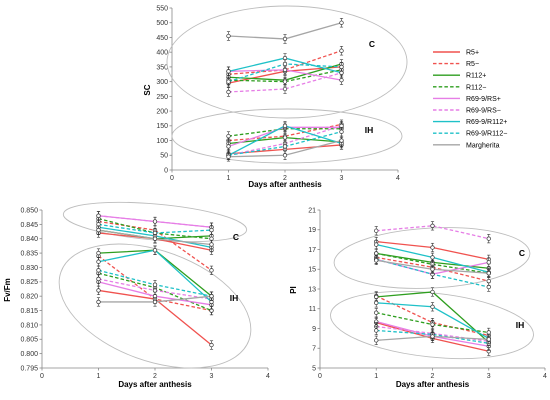  I want to click on legend-entry-margherita: Margherita, so click(483, 145).